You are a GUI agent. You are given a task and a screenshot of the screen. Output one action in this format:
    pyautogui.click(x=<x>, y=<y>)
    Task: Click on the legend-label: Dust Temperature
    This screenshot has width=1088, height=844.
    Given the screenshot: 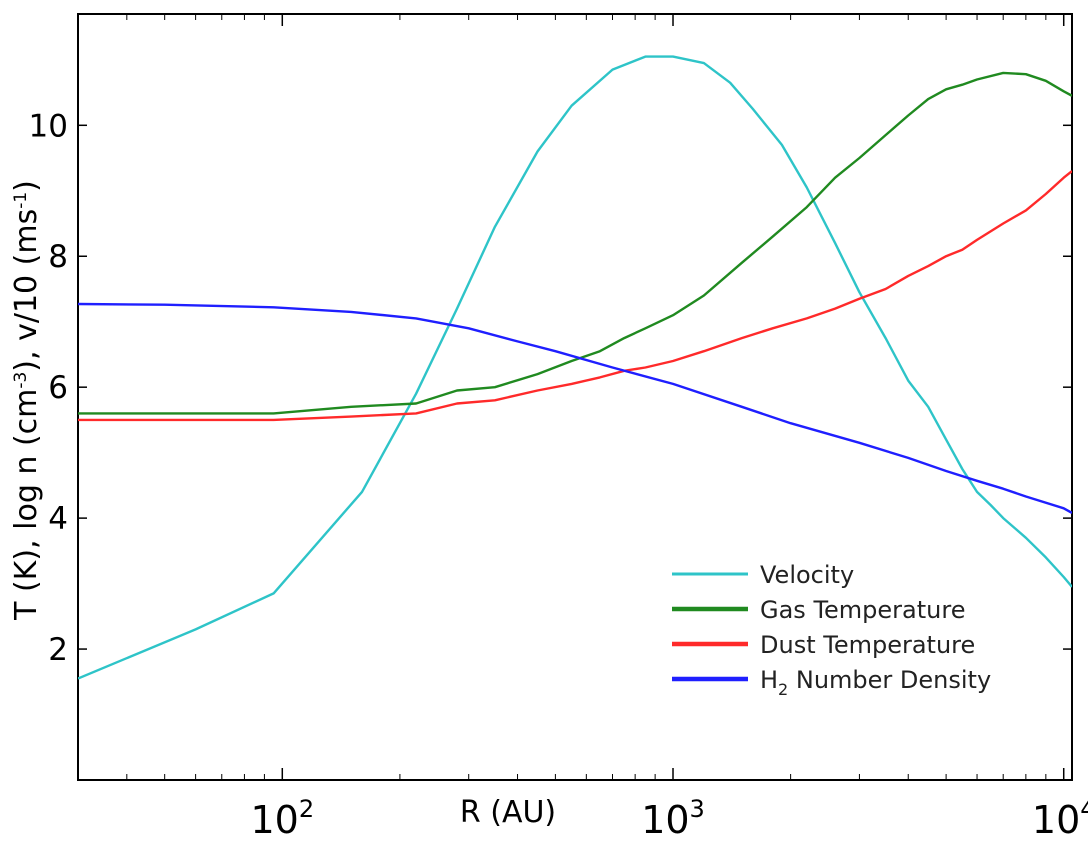 What is the action you would take?
    pyautogui.click(x=867, y=645)
    